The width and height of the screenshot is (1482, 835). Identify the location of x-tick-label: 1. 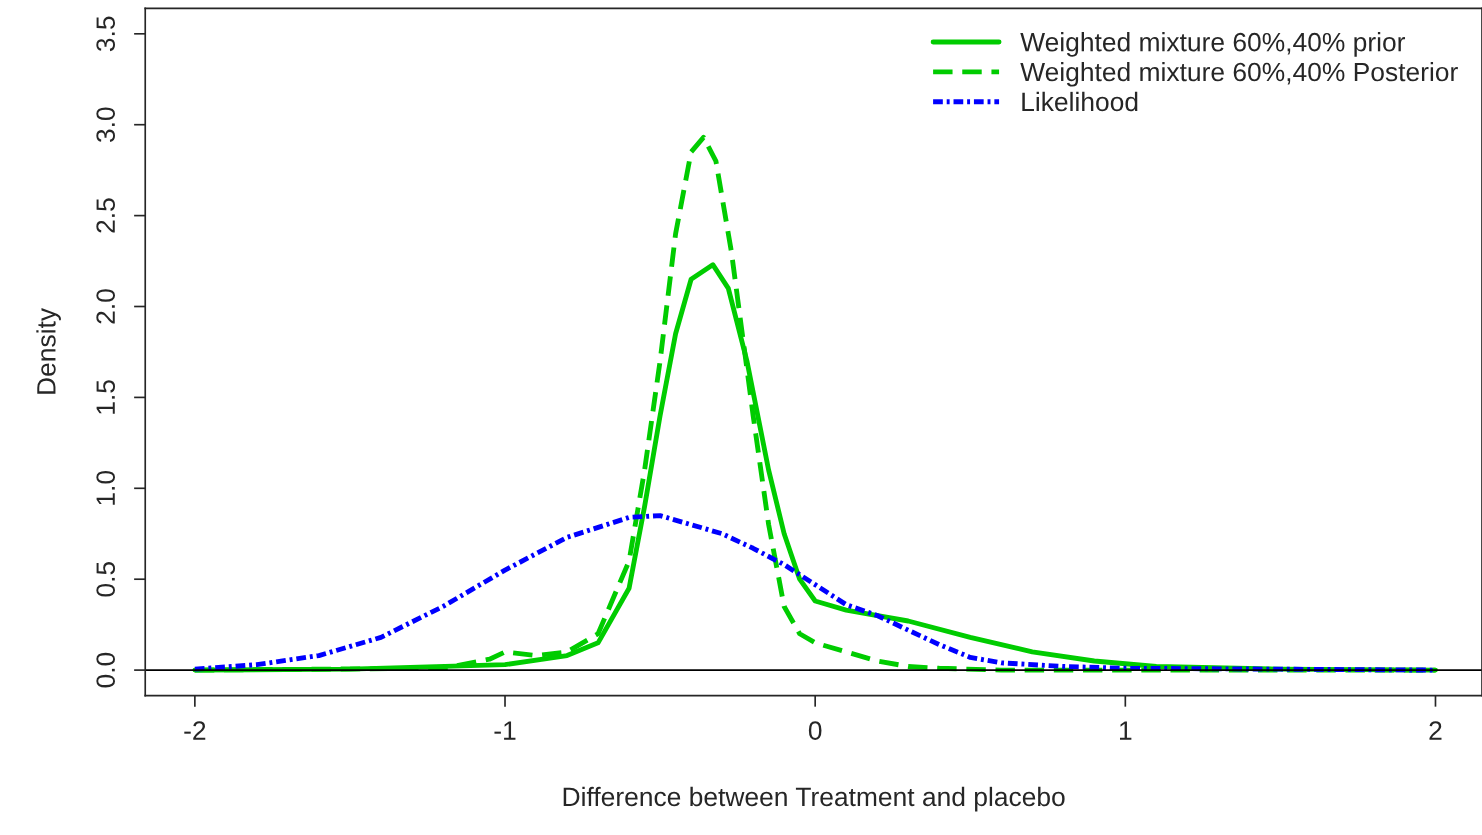
(1126, 730).